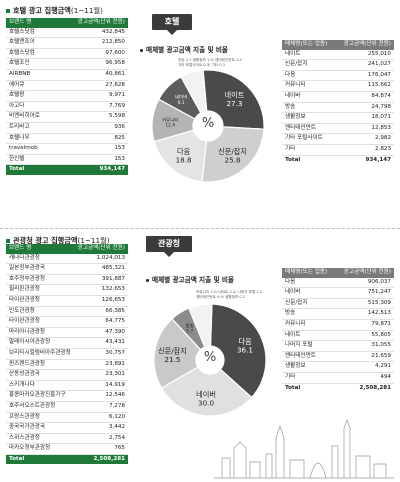 The height and width of the screenshot is (482, 400). What do you see at coordinates (206, 402) in the screenshot?
I see `slice-value: 30.0` at bounding box center [206, 402].